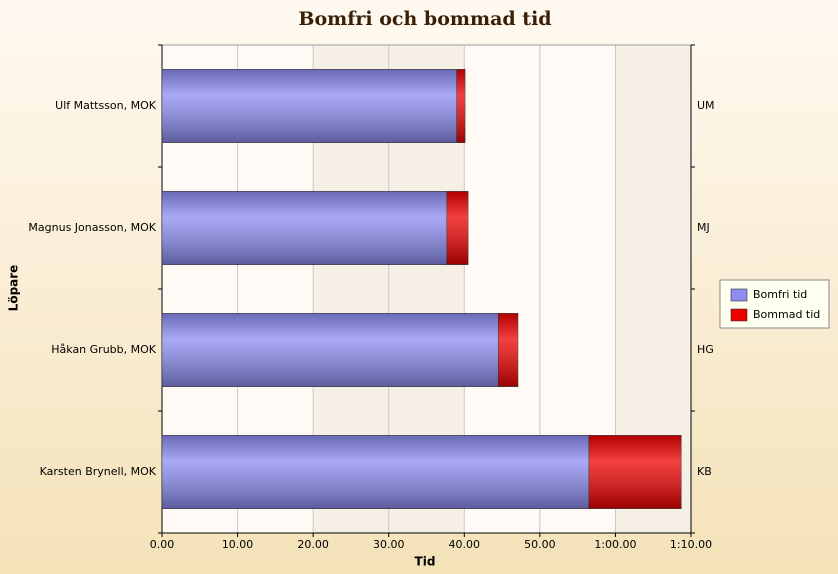  I want to click on x-tick-label: 50.00, so click(540, 544).